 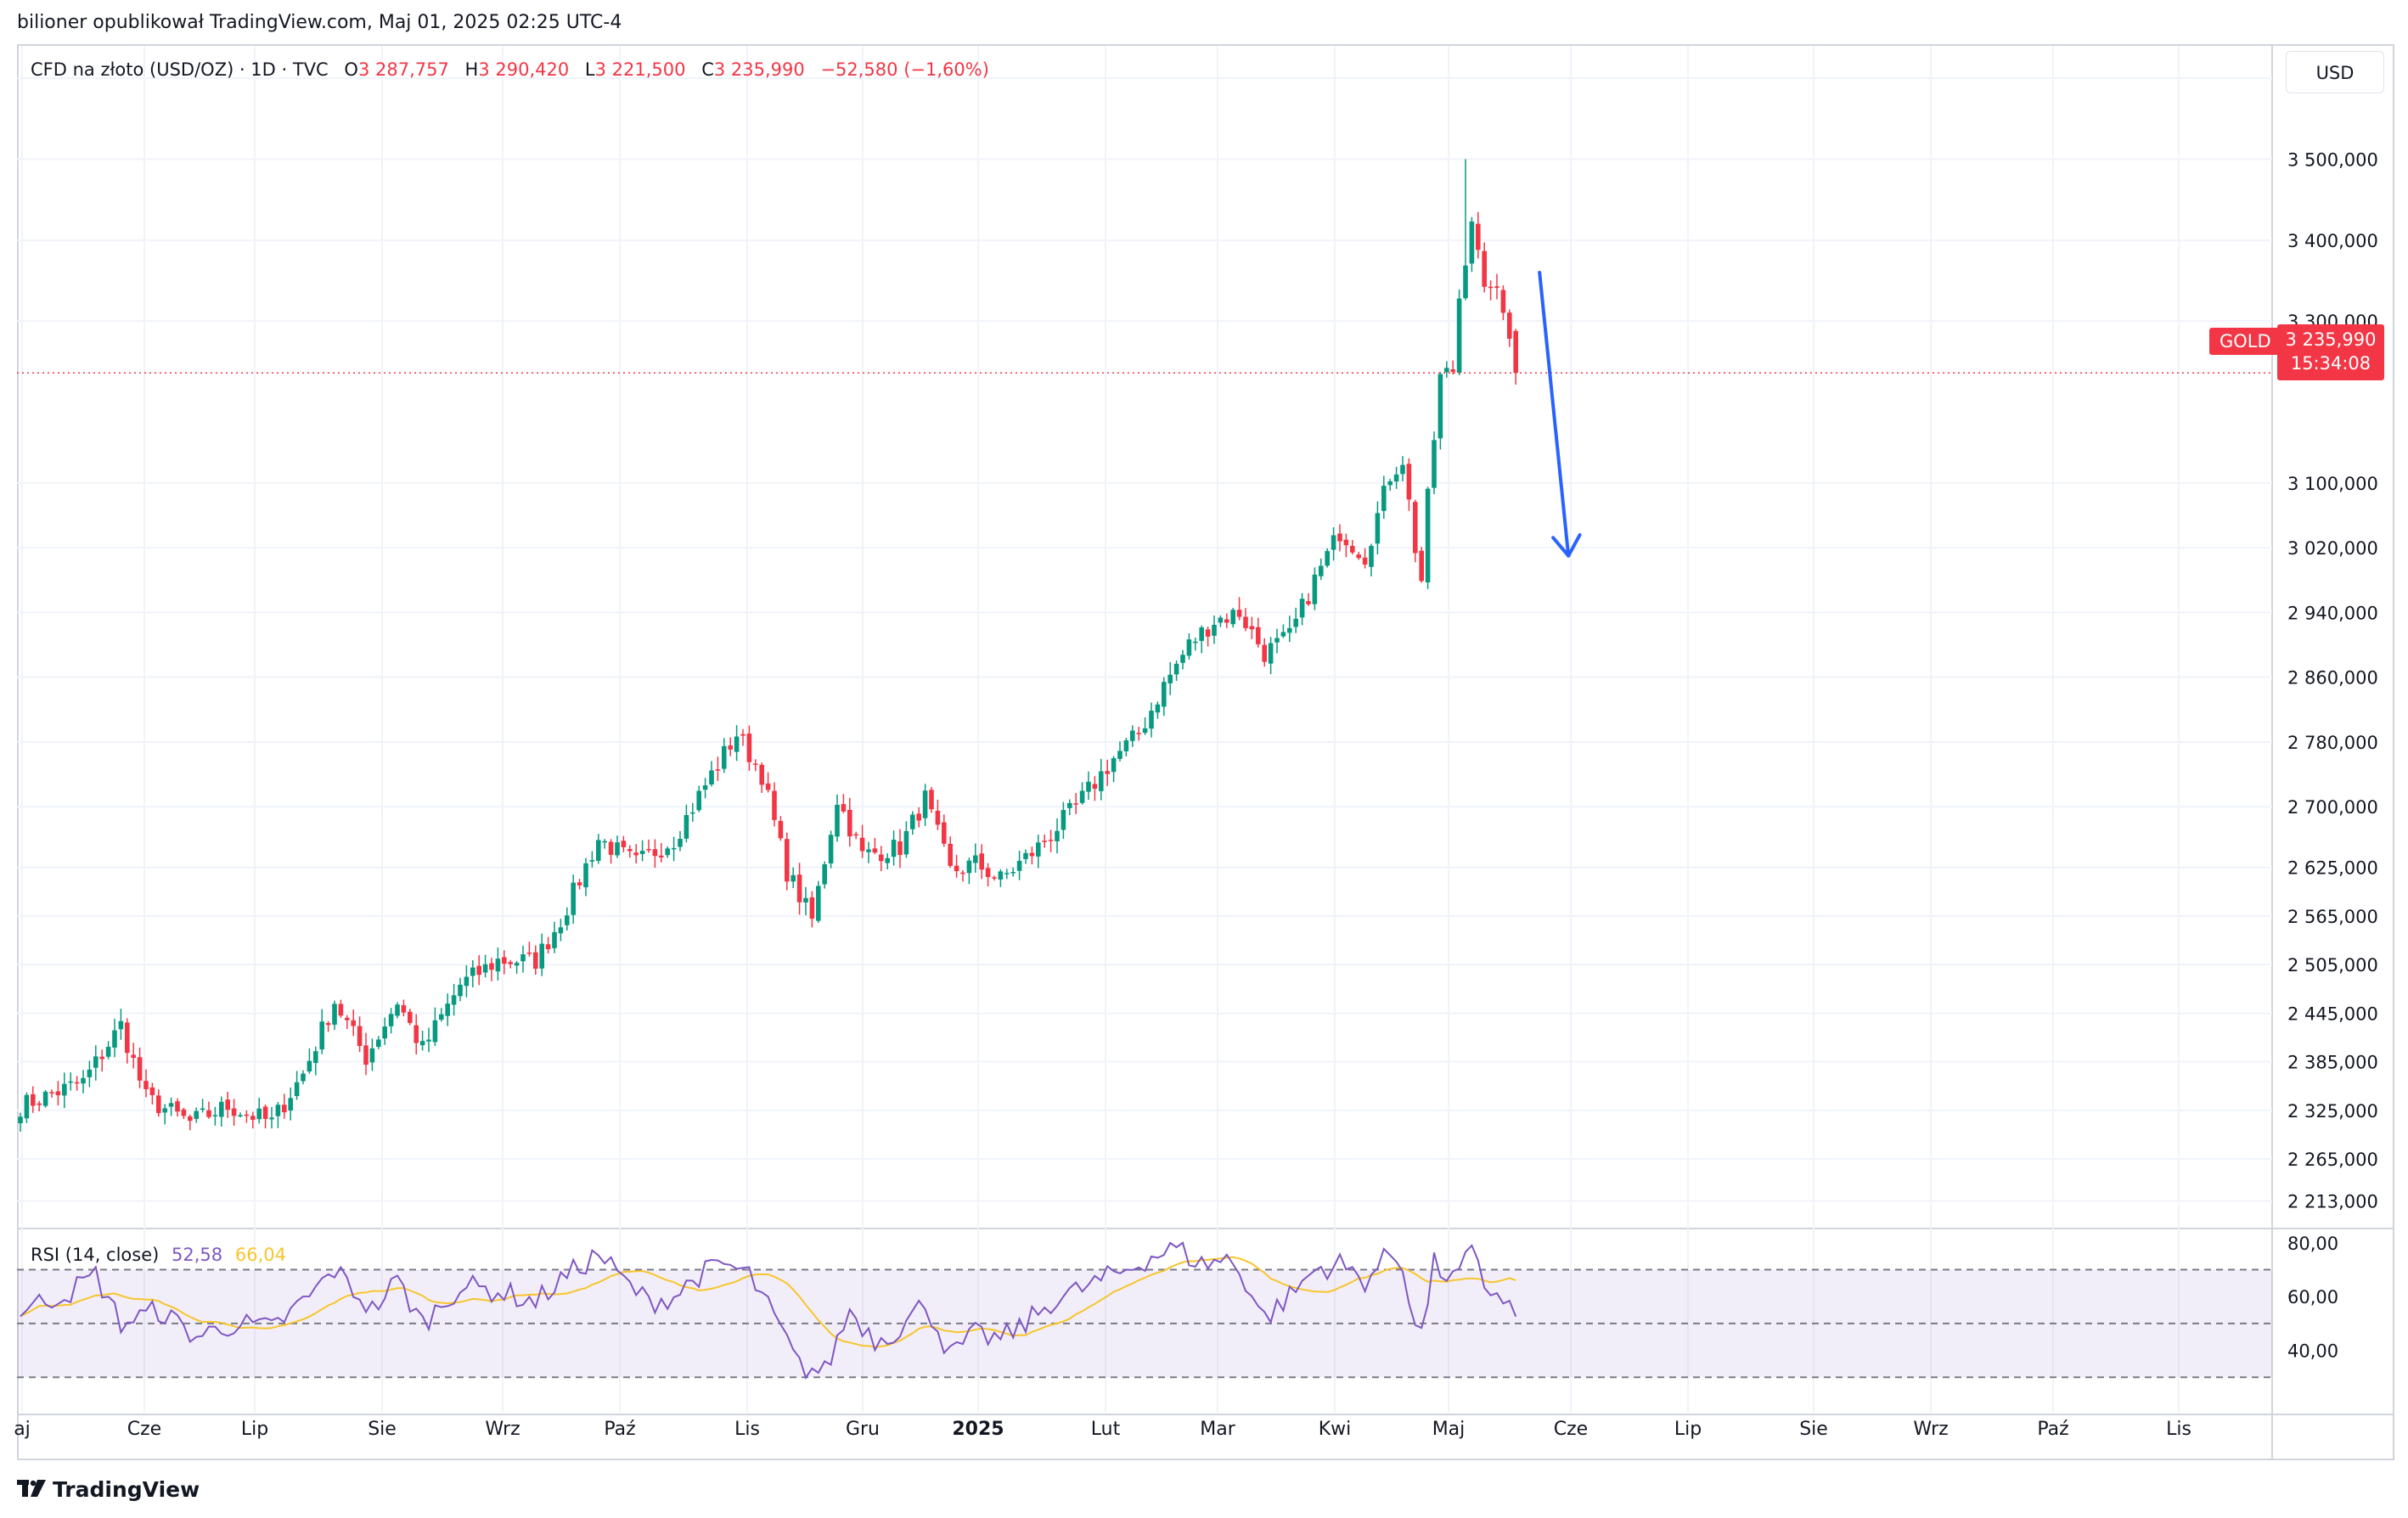 I want to click on time-tick-label: Wrz, so click(x=502, y=1430).